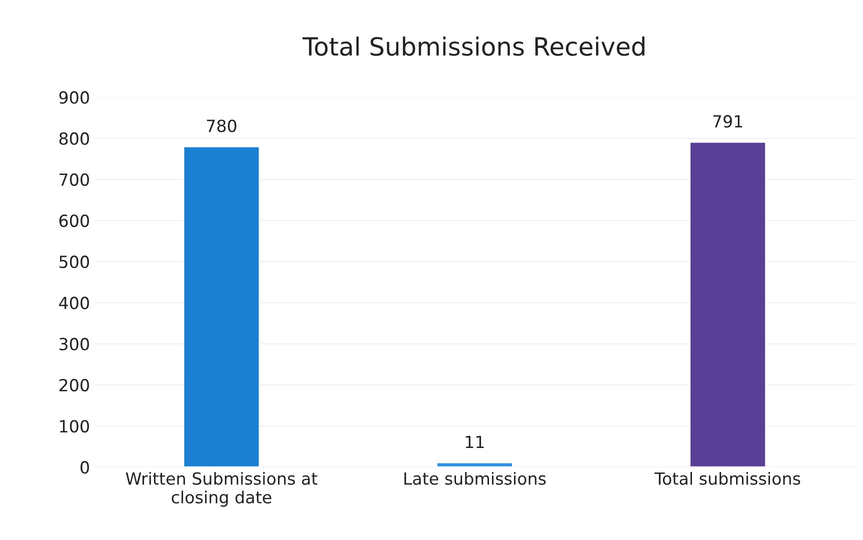 Image resolution: width=863 pixels, height=540 pixels. Describe the element at coordinates (74, 221) in the screenshot. I see `y-tick-label: 600` at that location.